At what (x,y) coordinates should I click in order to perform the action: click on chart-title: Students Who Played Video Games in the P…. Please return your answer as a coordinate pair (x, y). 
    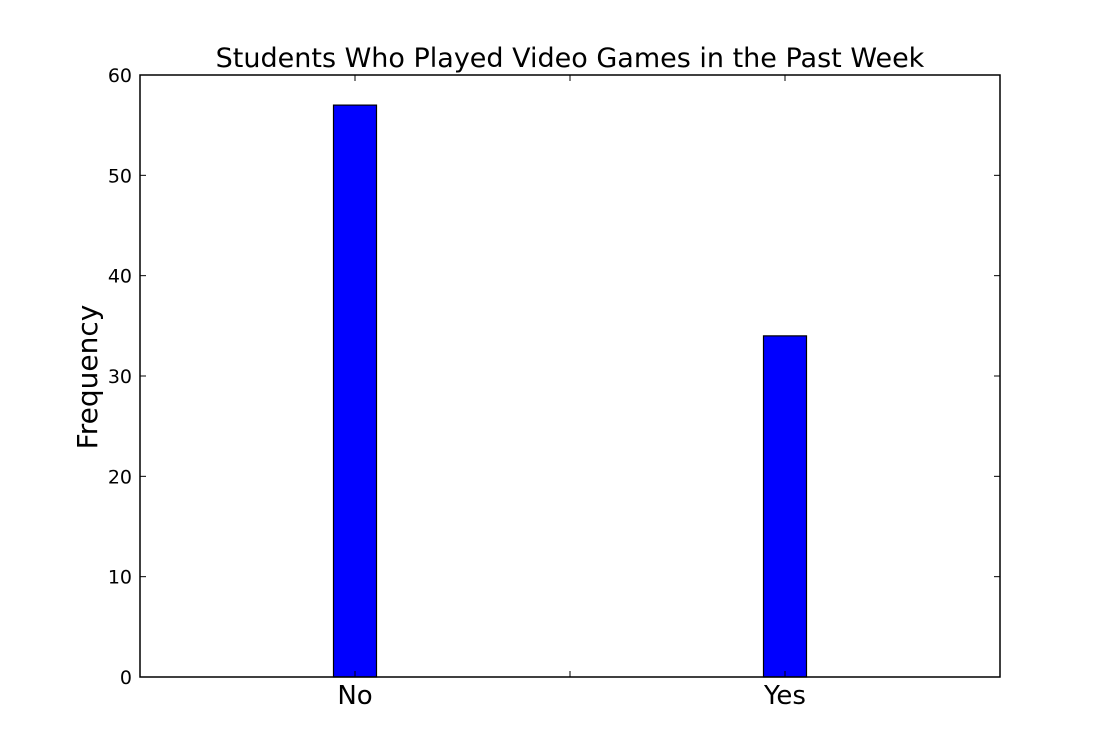
    Looking at the image, I should click on (570, 58).